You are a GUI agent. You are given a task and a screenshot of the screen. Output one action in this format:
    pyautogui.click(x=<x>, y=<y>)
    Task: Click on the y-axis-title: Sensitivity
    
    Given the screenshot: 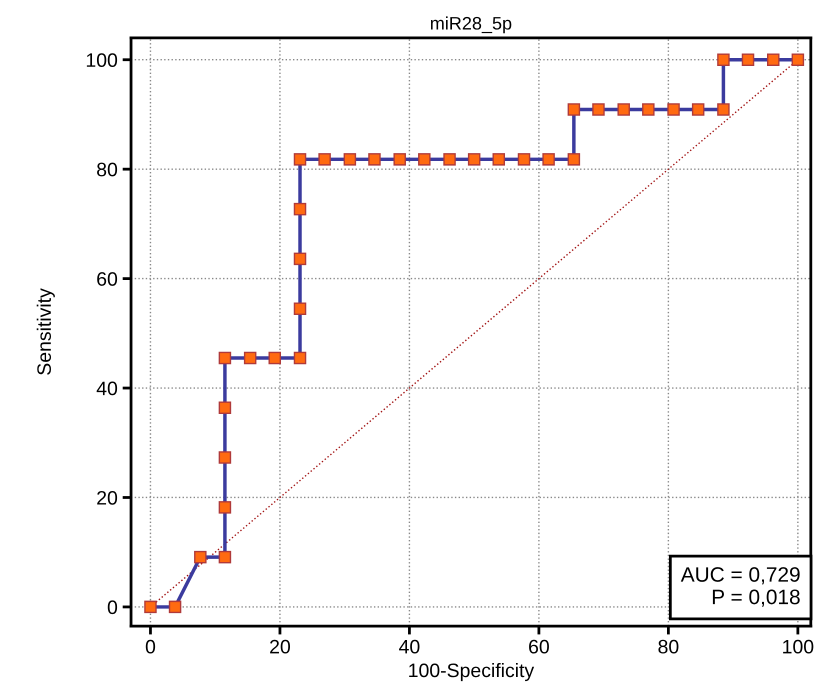 What is the action you would take?
    pyautogui.click(x=45, y=331)
    